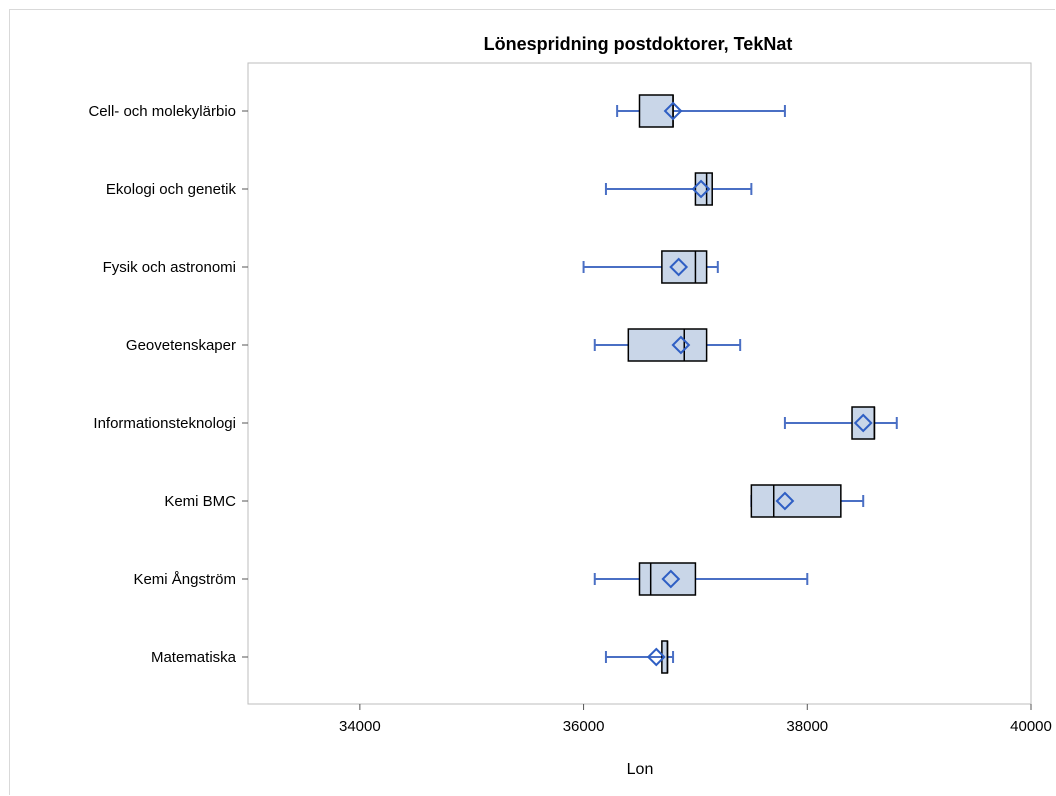 This screenshot has width=1056, height=796. I want to click on x-tick-label: 38000, so click(807, 726).